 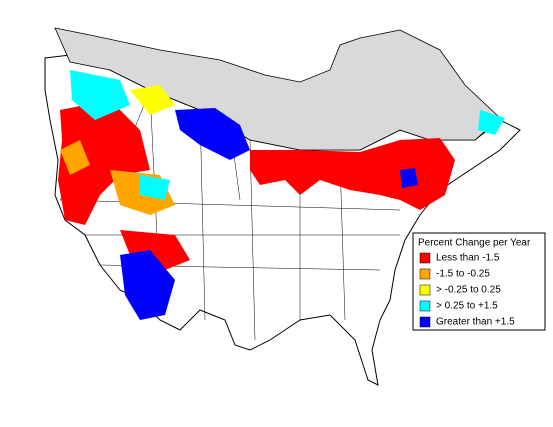 I want to click on legend-label: Less than -1.5, so click(x=468, y=258).